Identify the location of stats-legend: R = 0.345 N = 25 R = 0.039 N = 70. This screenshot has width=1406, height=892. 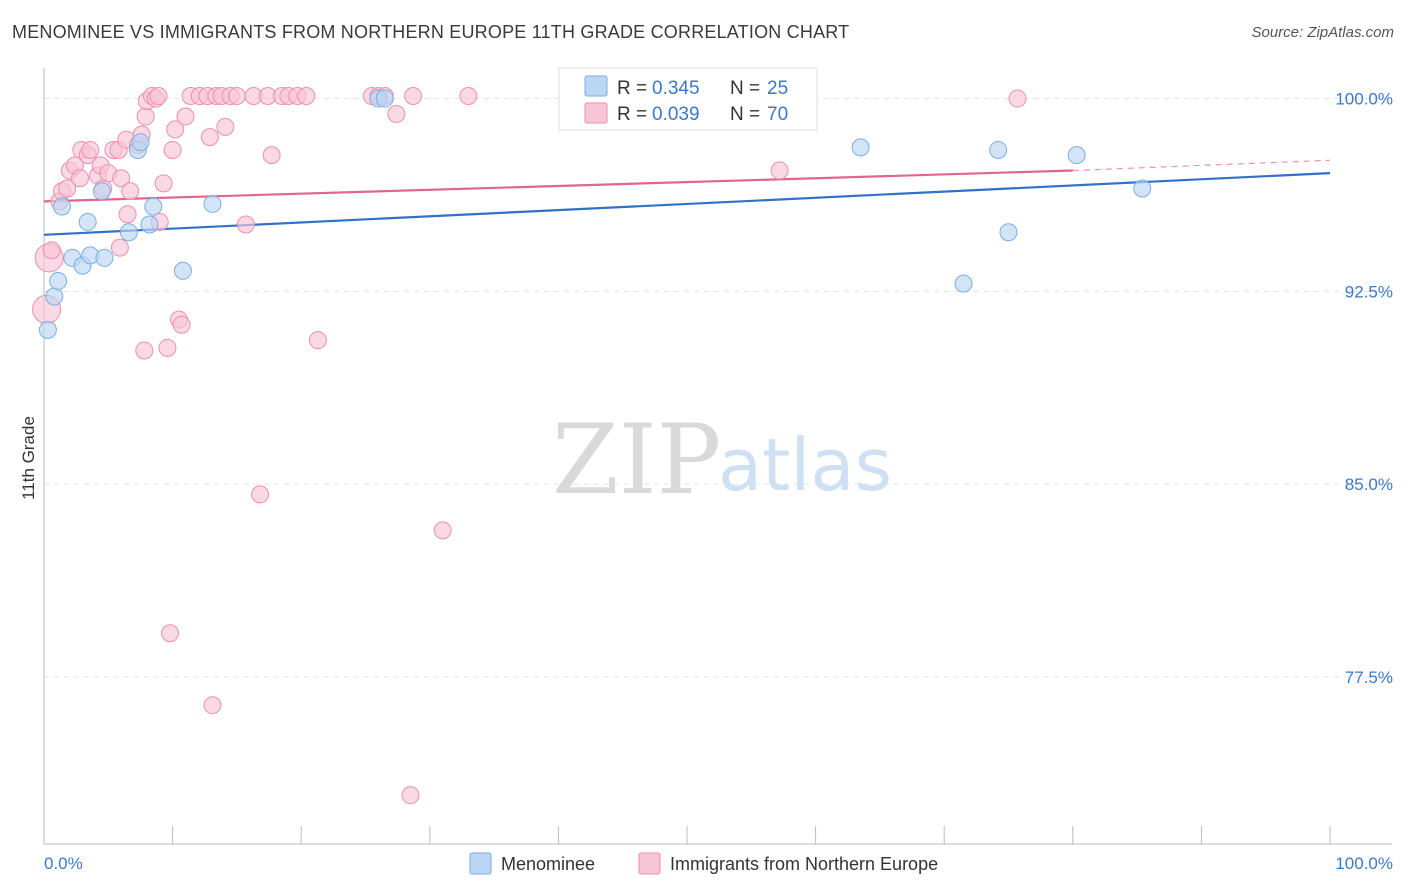
(688, 99).